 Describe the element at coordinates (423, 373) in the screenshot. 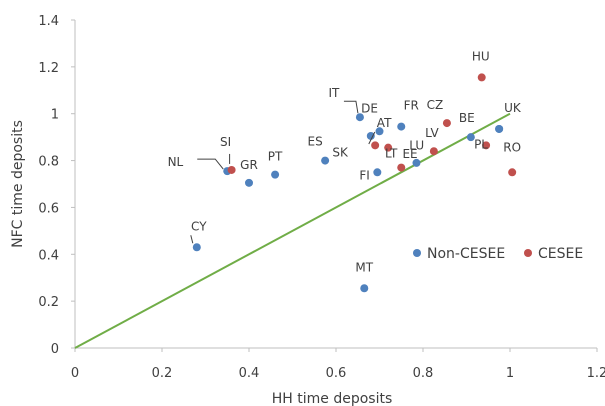

I see `x-tick-label: 0.8` at that location.